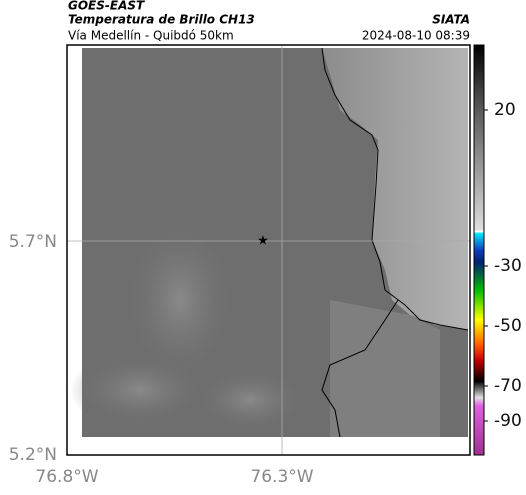 This screenshot has width=526, height=495. What do you see at coordinates (508, 266) in the screenshot?
I see `colorbar-label: -30` at bounding box center [508, 266].